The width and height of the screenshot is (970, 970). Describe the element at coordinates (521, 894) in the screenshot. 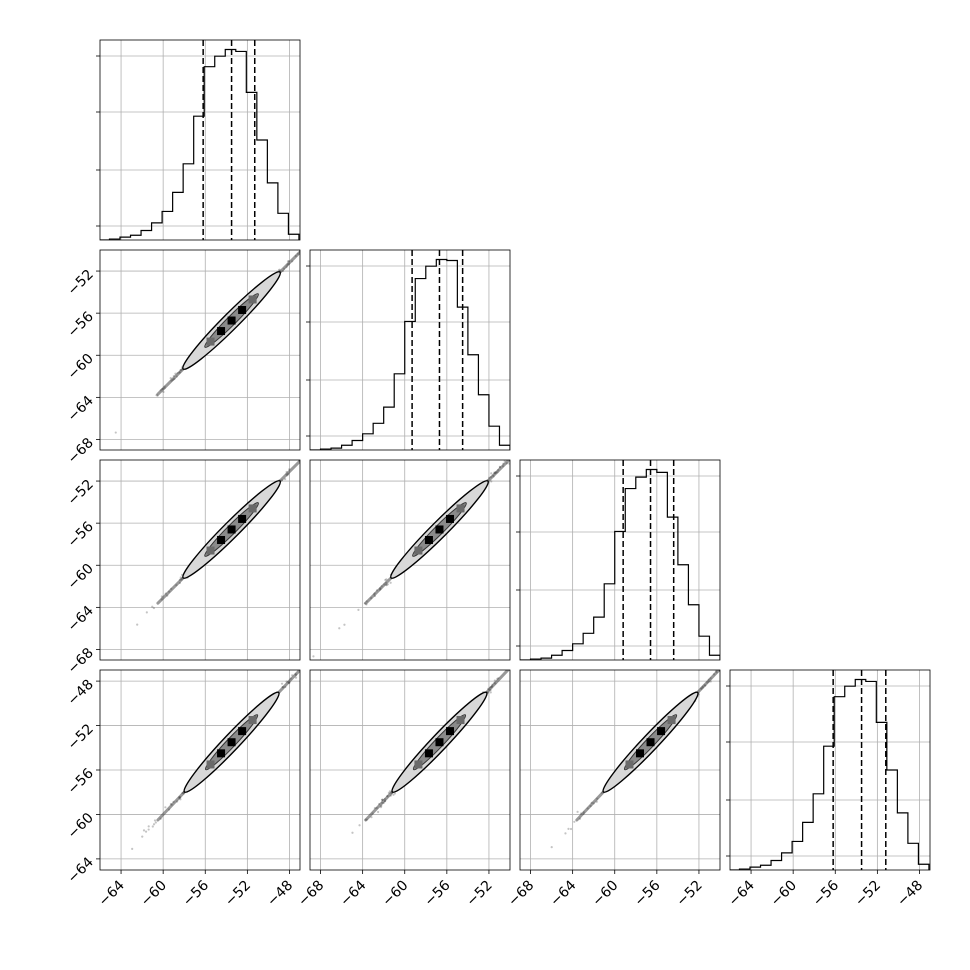

I see `x-tick-label: −68` at that location.